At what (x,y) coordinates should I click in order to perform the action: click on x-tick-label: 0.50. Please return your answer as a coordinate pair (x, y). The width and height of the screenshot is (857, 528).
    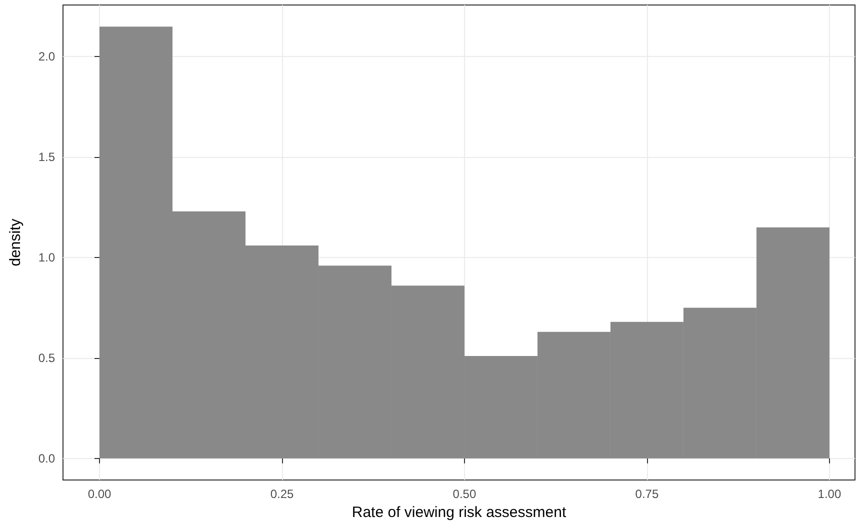
    Looking at the image, I should click on (464, 494).